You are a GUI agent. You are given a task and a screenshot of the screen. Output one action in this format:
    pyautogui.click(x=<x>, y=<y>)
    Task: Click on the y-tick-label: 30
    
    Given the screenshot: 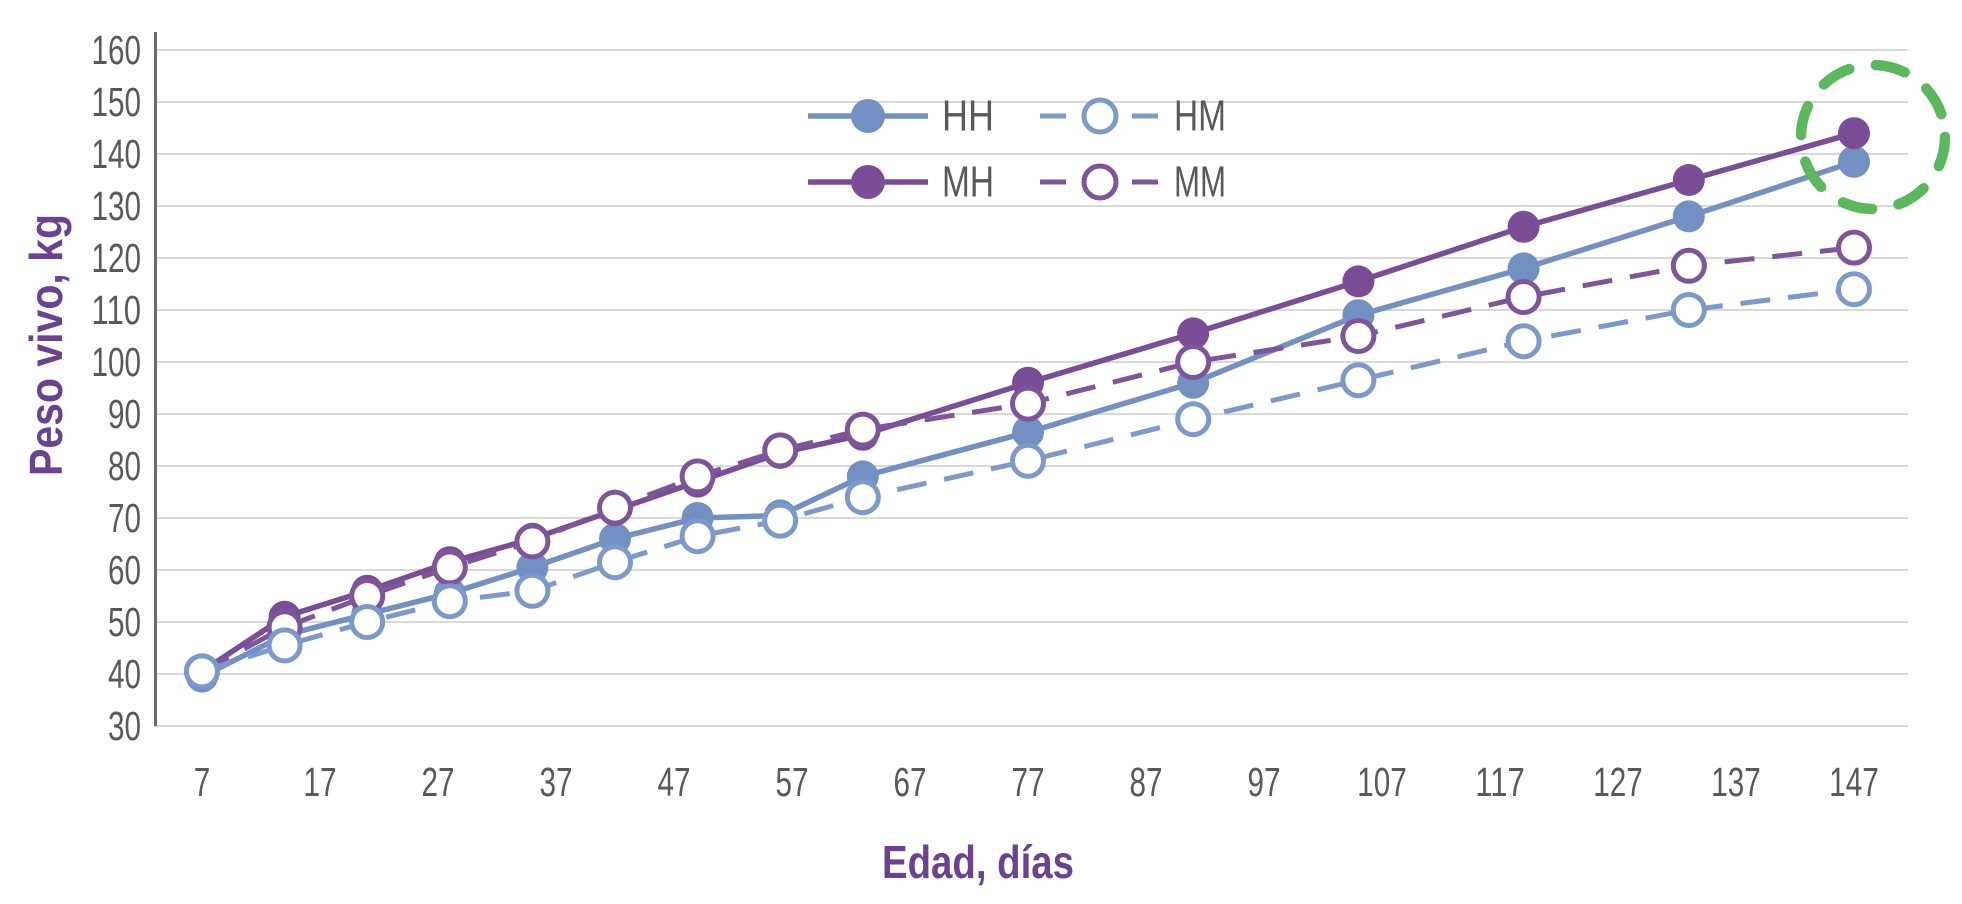 What is the action you would take?
    pyautogui.click(x=124, y=726)
    